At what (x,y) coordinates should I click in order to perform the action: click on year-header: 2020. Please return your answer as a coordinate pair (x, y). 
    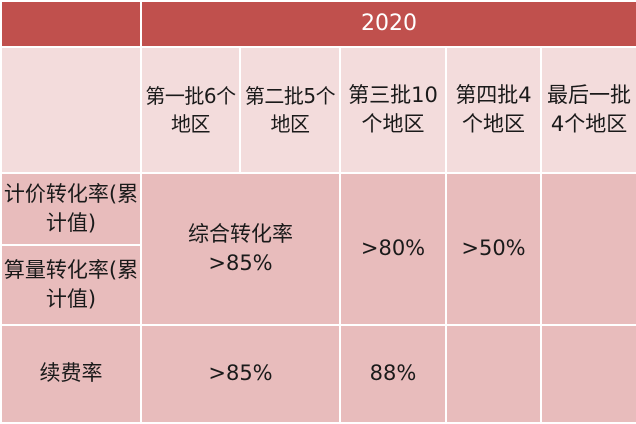
    Looking at the image, I should click on (387, 24).